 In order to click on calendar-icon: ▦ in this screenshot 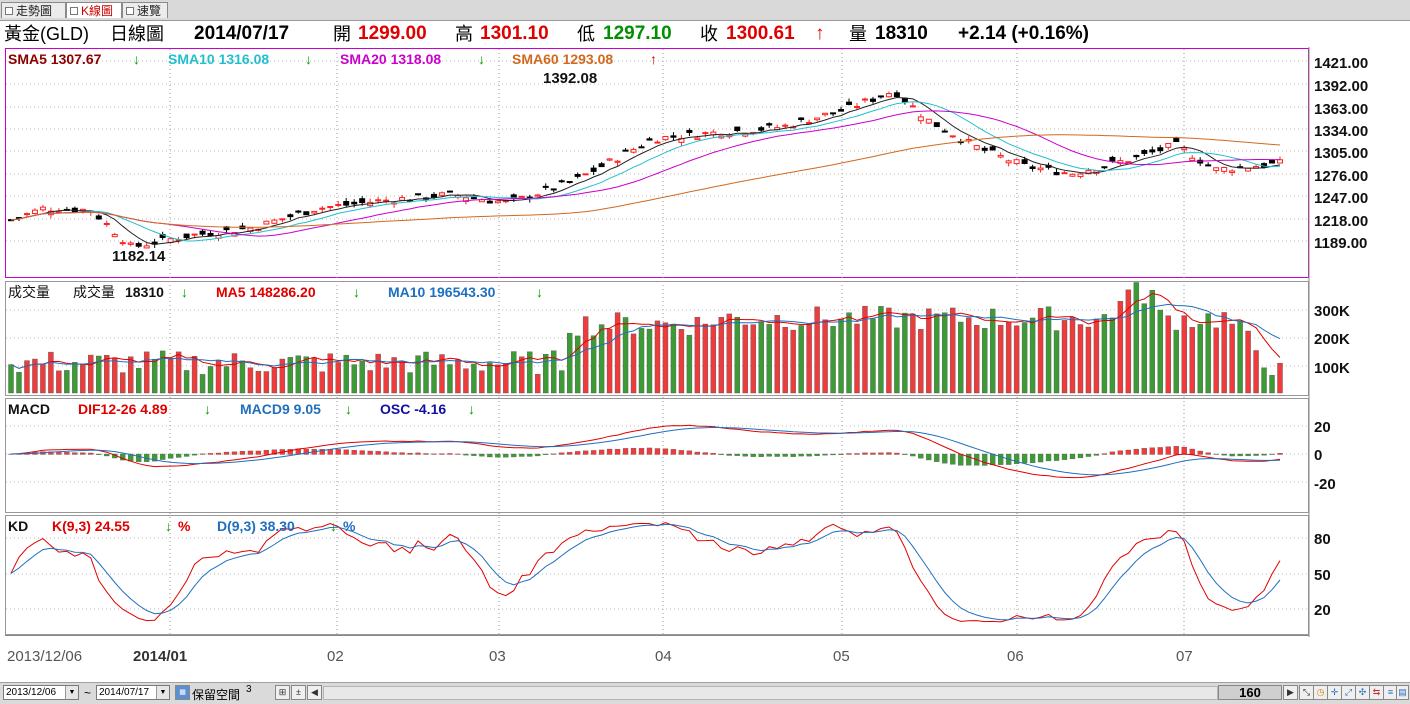, I will do `click(182, 692)`.